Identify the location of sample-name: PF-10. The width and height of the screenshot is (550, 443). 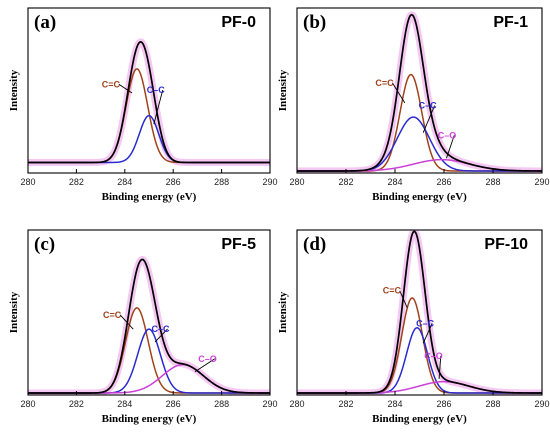
(506, 244).